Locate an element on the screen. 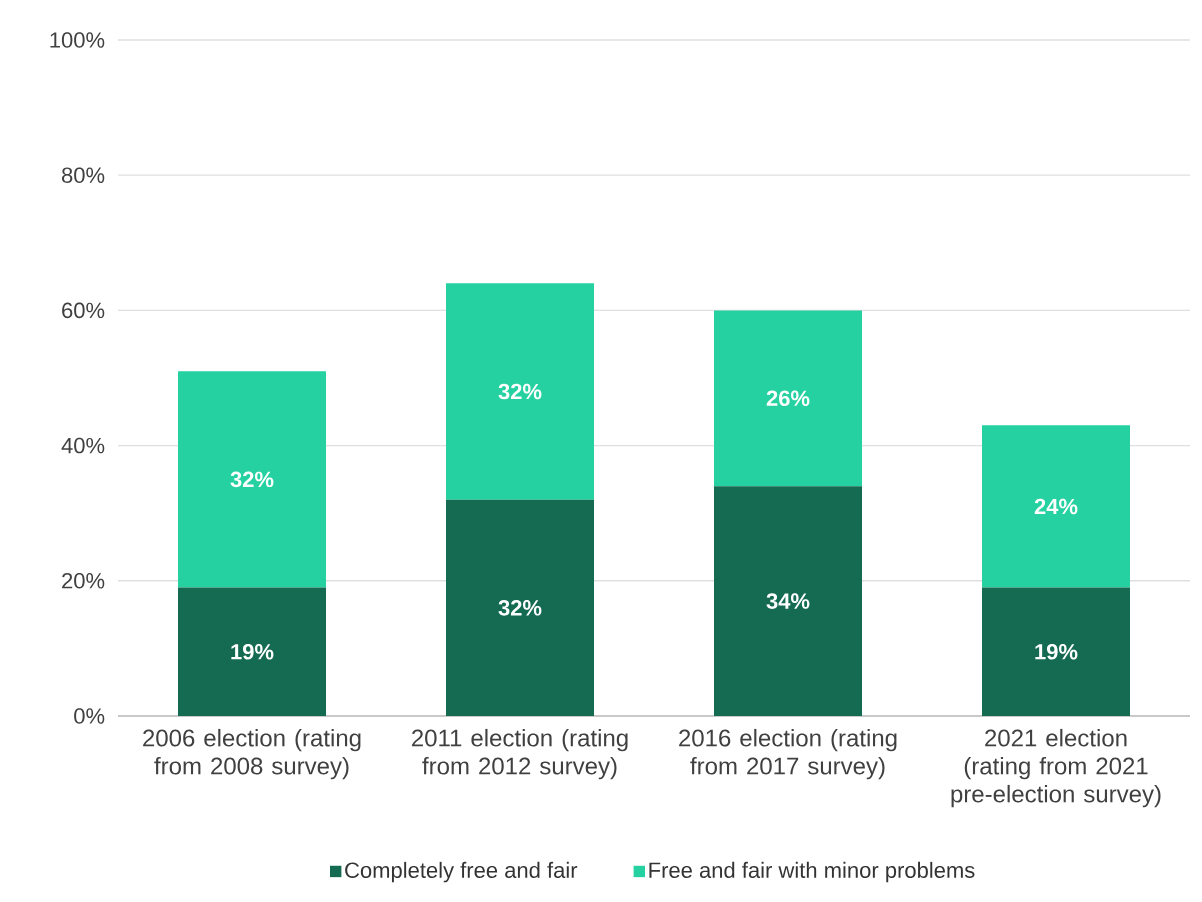 This screenshot has width=1202, height=902. y-tick-label: 60% is located at coordinates (83, 310).